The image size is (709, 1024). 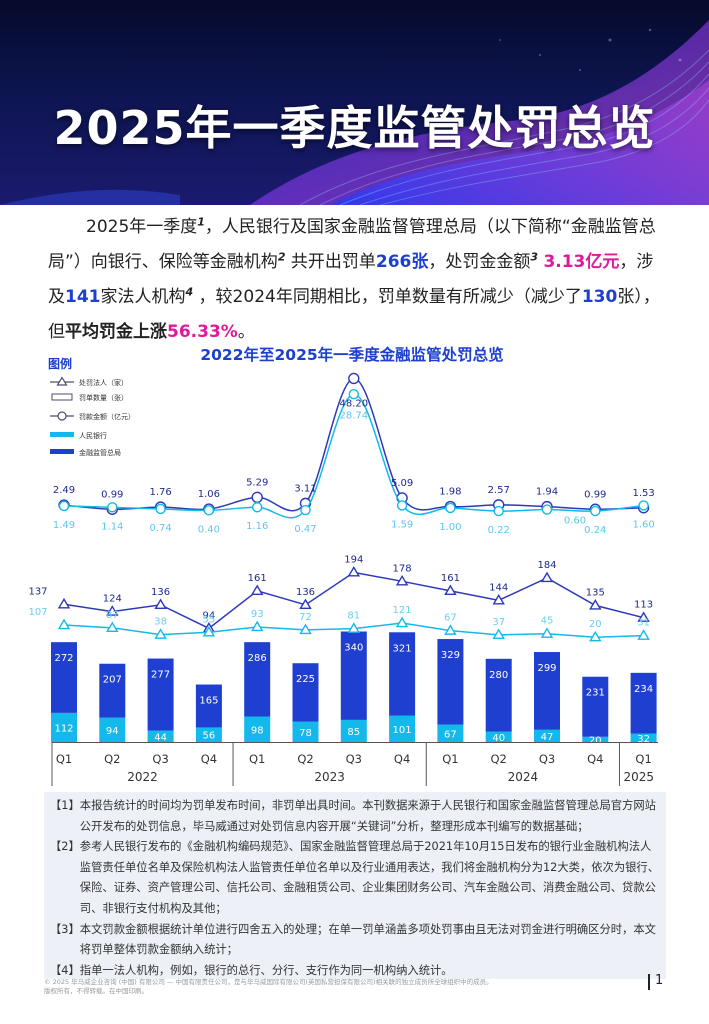 I want to click on label-legal-entities-8: 161, so click(x=450, y=578).